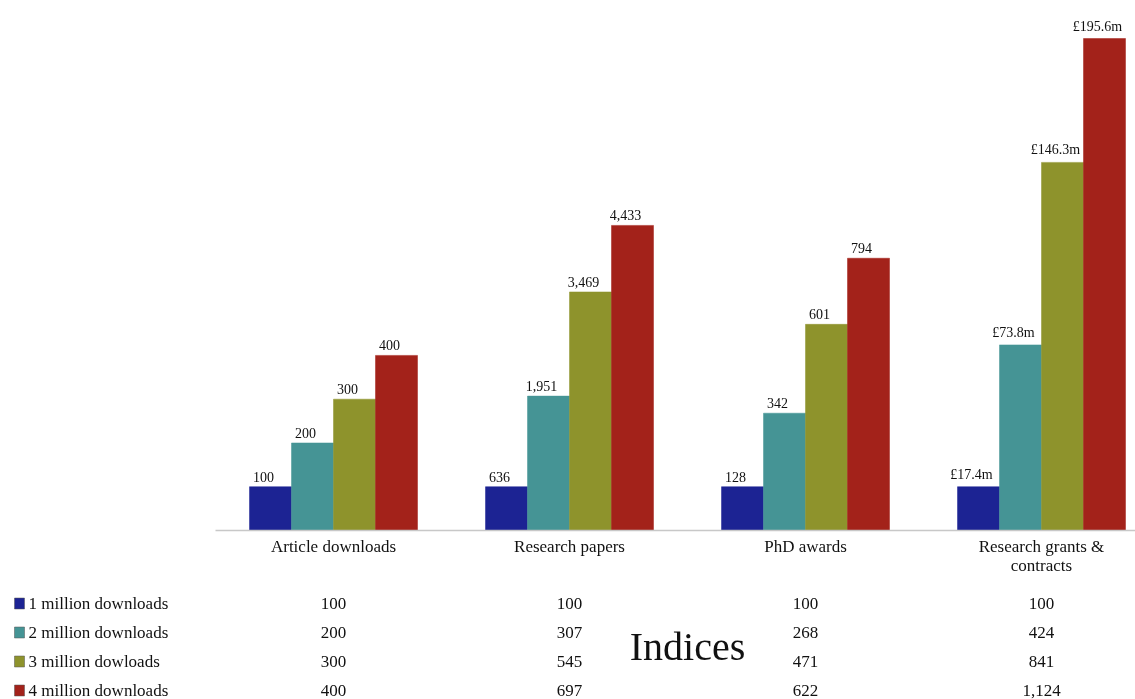 The image size is (1135, 699). What do you see at coordinates (569, 690) in the screenshot?
I see `data-label: 697` at bounding box center [569, 690].